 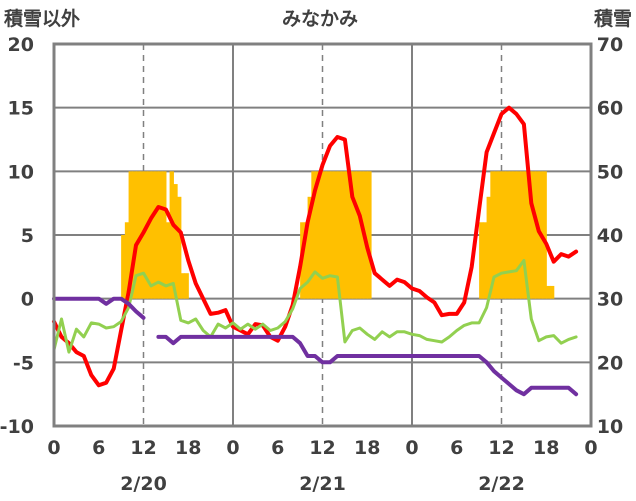 I want to click on chart-title: みなかみ, so click(x=320, y=19).